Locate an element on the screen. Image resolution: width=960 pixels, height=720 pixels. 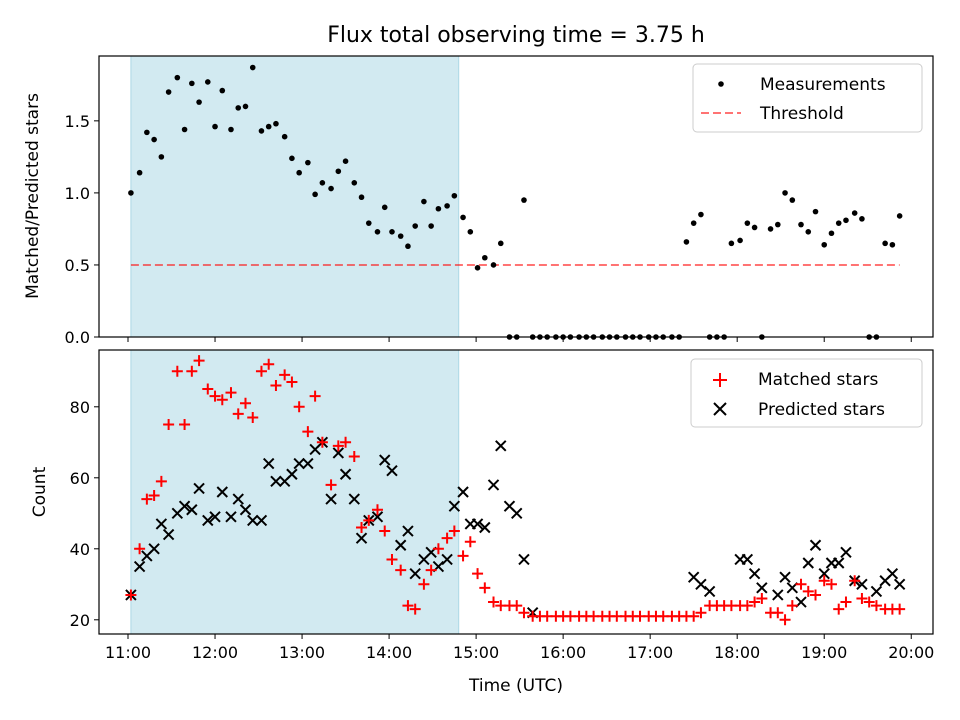
legend-marker-measurements is located at coordinates (721, 84).